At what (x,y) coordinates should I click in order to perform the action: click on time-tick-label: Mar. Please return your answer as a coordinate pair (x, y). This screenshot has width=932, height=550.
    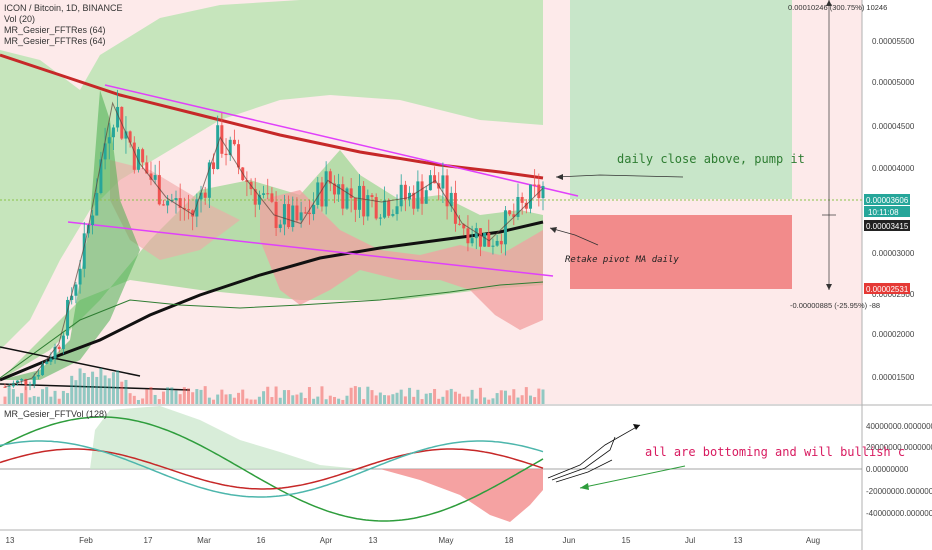
    Looking at the image, I should click on (204, 540).